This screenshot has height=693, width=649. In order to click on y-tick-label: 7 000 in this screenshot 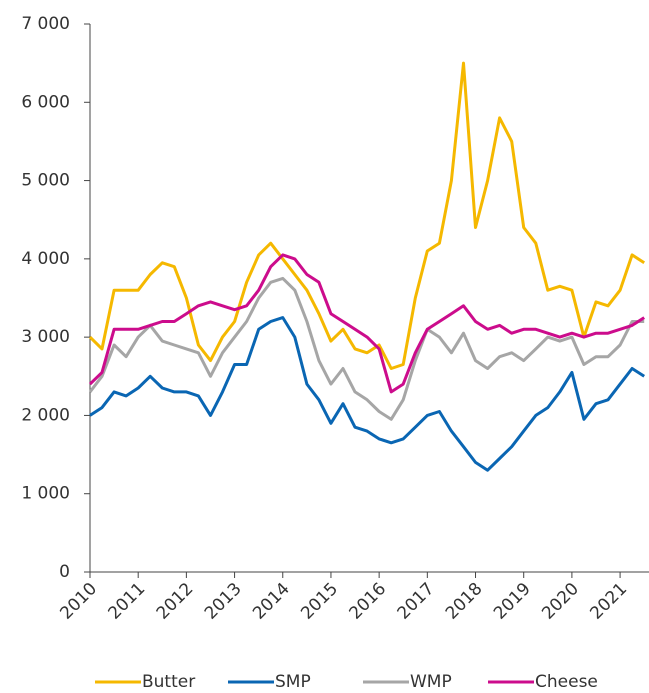, I will do `click(45, 24)`.